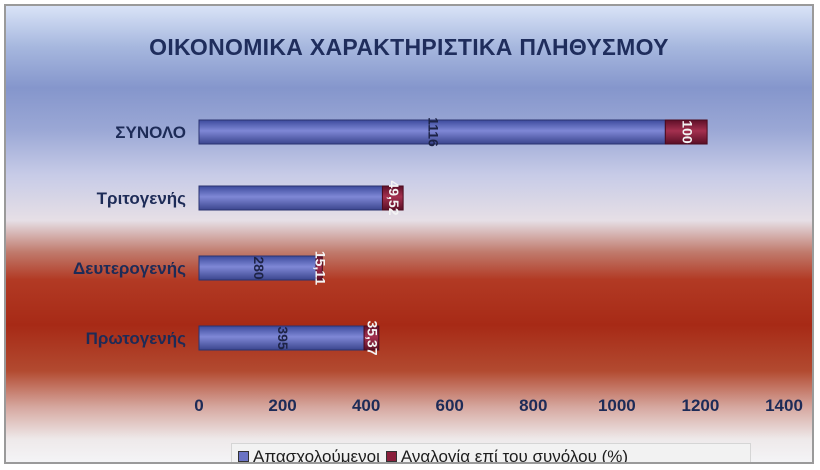 This screenshot has width=820, height=470. I want to click on x-tick-label: 1200, so click(701, 405).